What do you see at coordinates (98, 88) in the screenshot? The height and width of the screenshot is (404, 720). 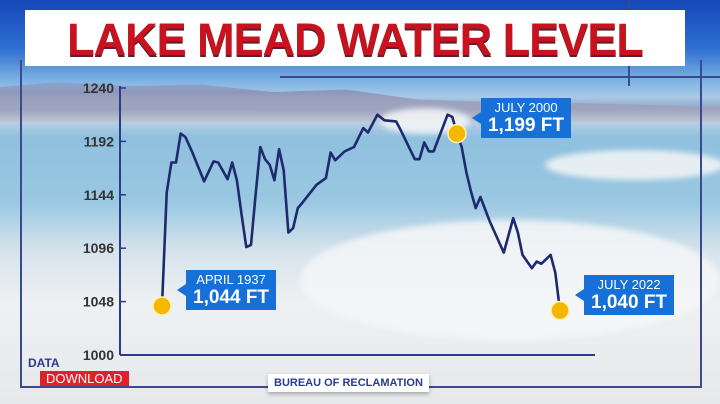 I see `y-tick-label: 1240` at bounding box center [98, 88].